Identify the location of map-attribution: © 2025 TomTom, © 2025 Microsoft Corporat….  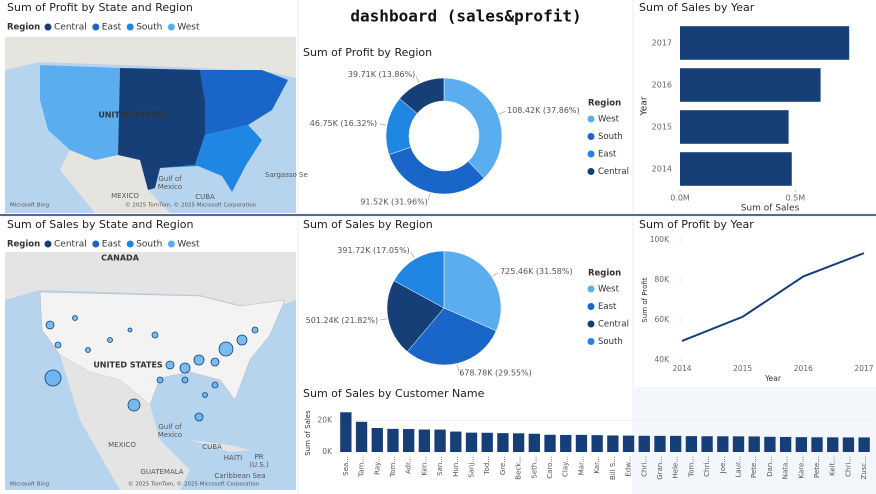
(191, 205).